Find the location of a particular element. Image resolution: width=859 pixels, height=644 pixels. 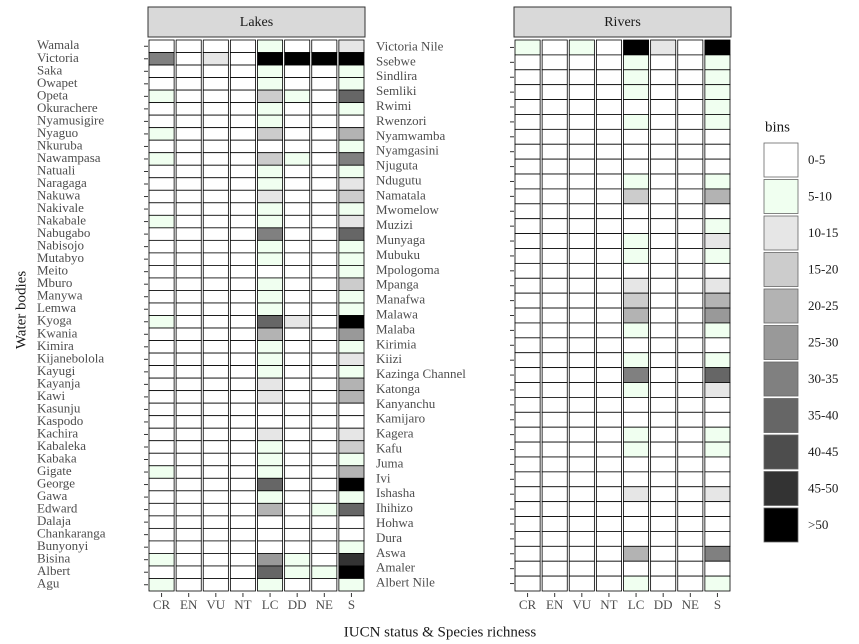

legend-label: 25-30 is located at coordinates (823, 341).